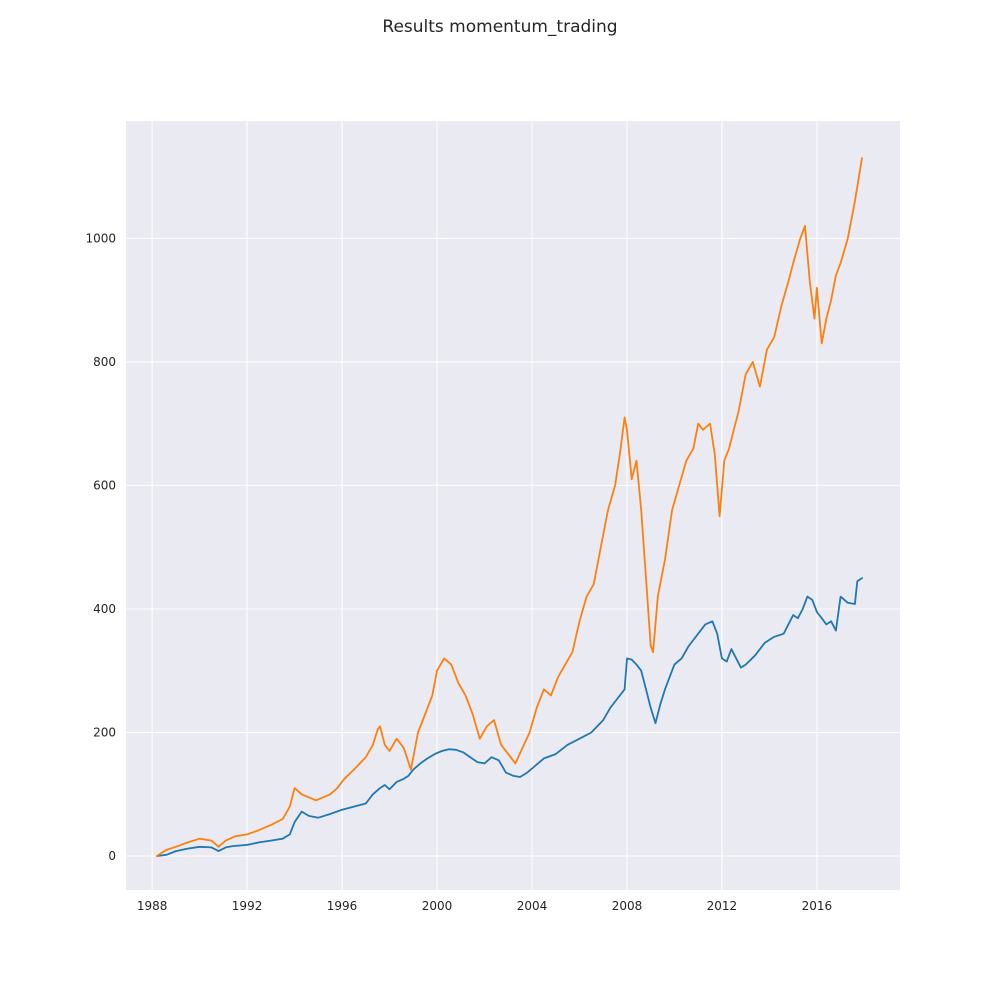 This screenshot has width=1000, height=1000. What do you see at coordinates (817, 906) in the screenshot?
I see `x-tick-label: 2016` at bounding box center [817, 906].